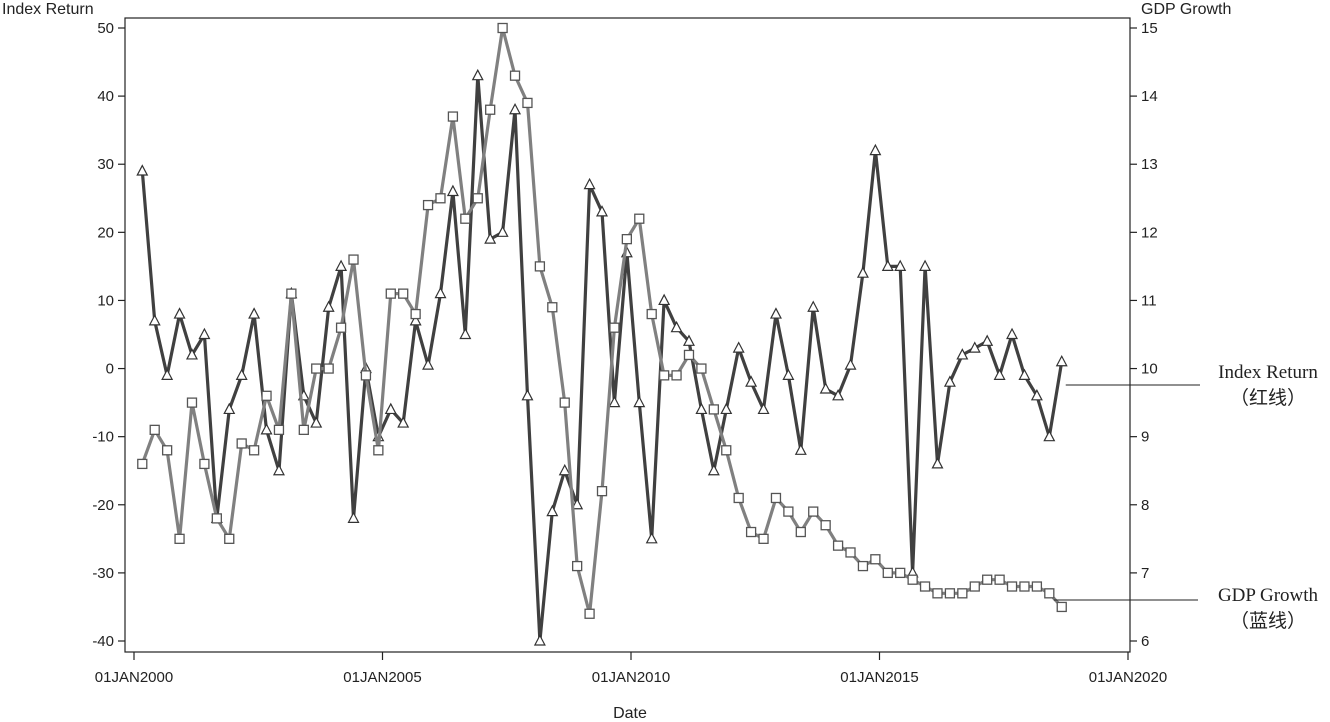  I want to click on annotation-layer, so click(1126, 492).